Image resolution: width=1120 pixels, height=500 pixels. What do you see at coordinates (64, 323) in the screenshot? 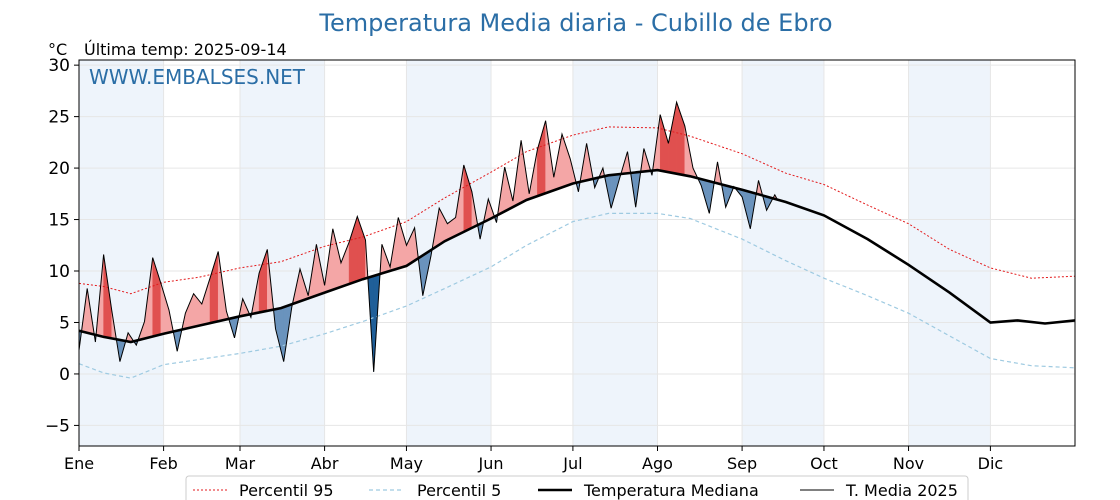
I see `y-tick-label: 5` at bounding box center [64, 323].